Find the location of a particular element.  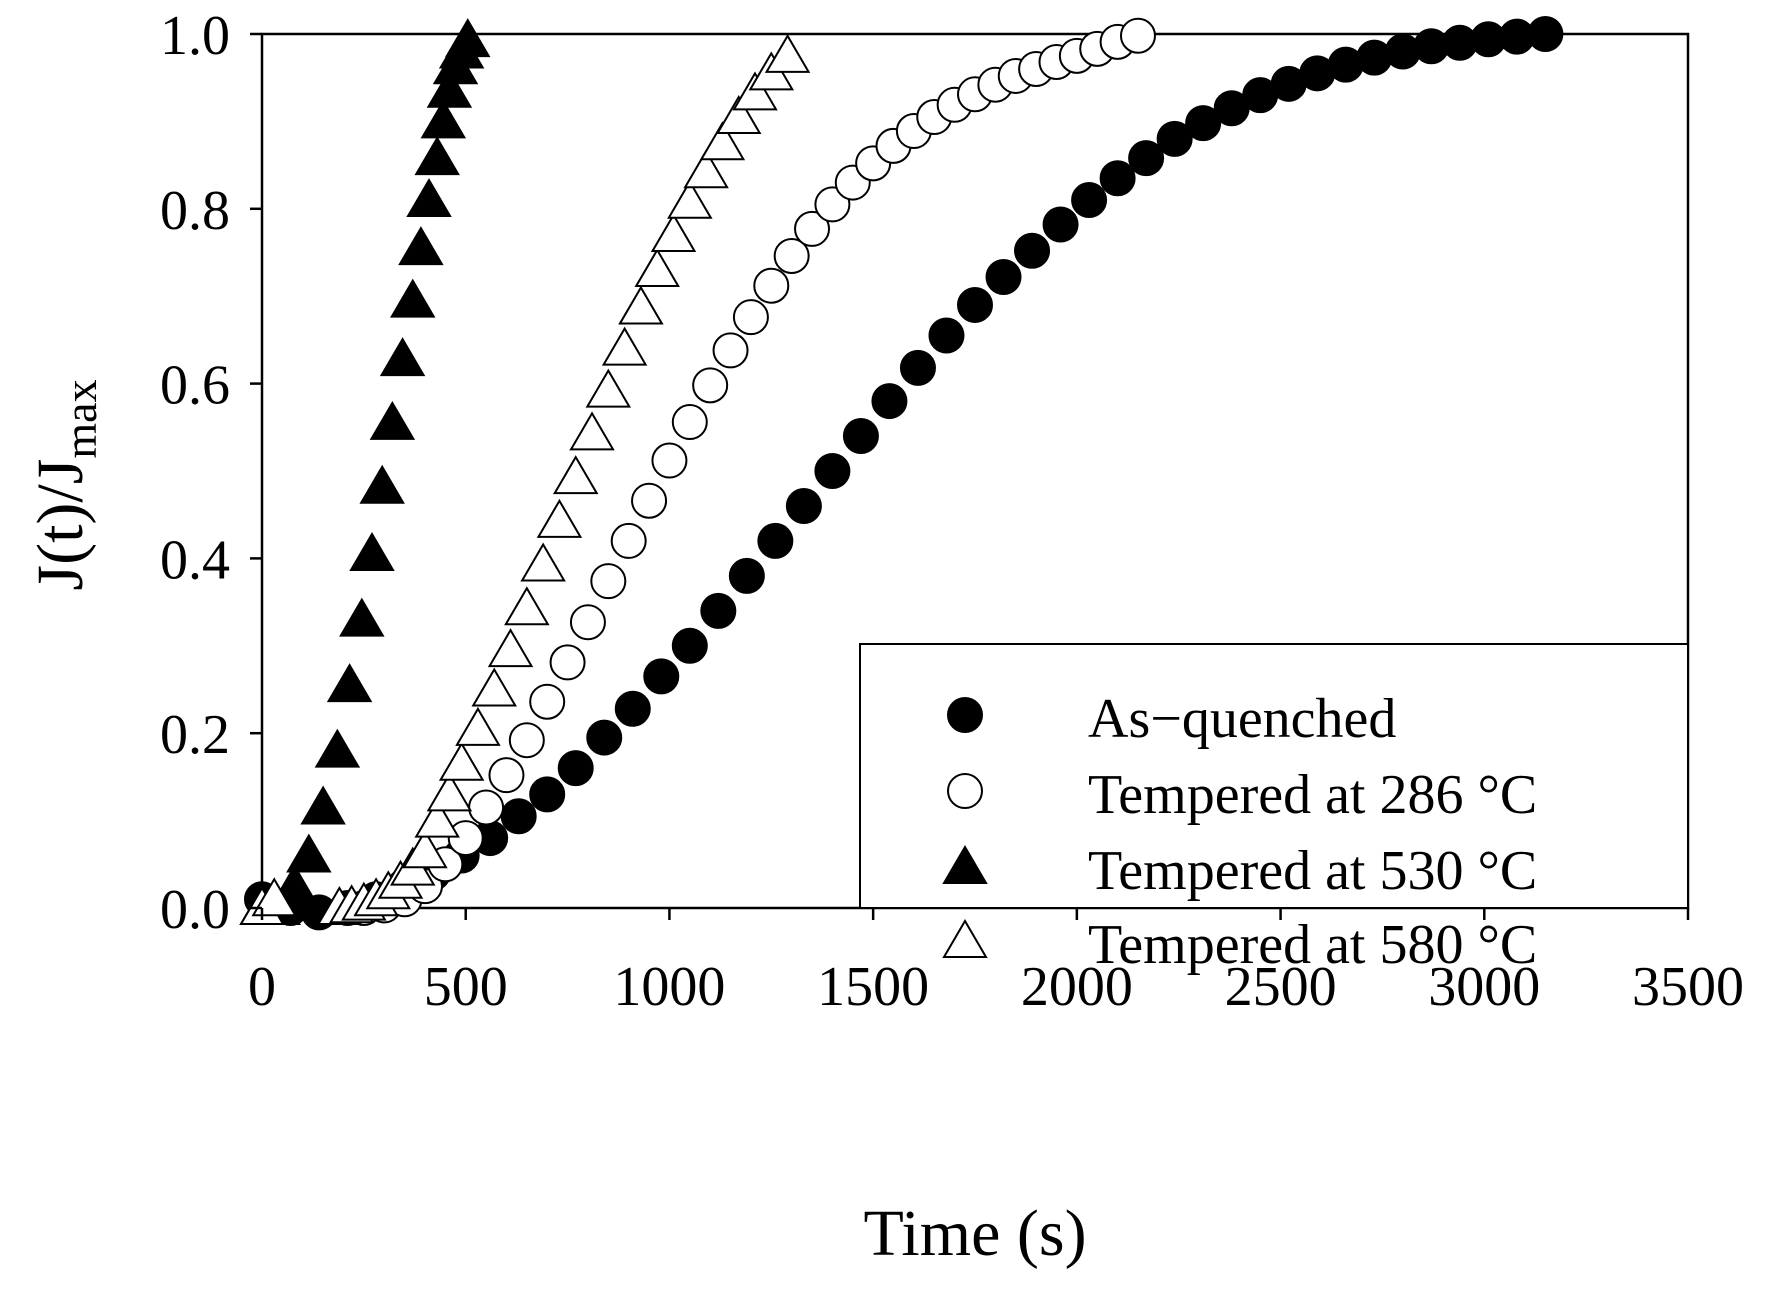

y-tick-label: 0.2 is located at coordinates (195, 735).